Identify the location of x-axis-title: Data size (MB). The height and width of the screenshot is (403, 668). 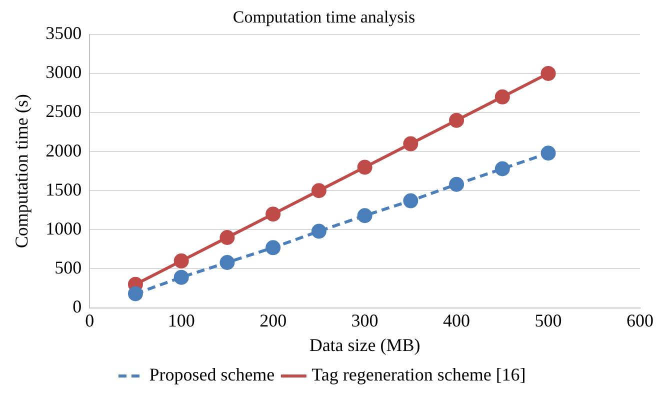
(364, 344).